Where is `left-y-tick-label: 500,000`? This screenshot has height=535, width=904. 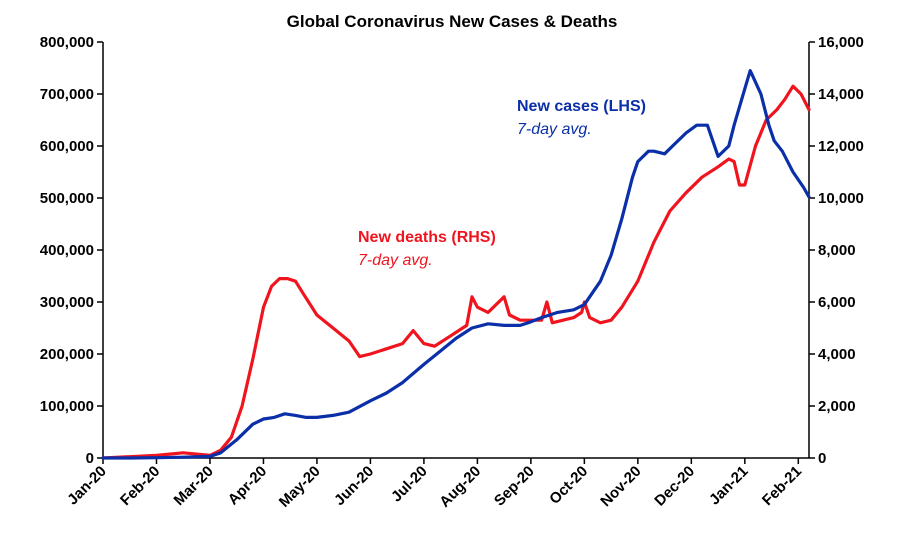
left-y-tick-label: 500,000 is located at coordinates (67, 198).